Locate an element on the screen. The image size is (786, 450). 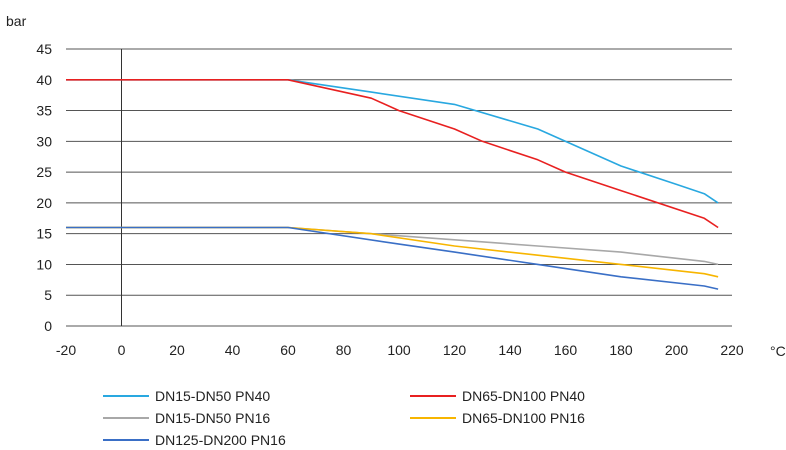
x-tick-label: 140 is located at coordinates (510, 350).